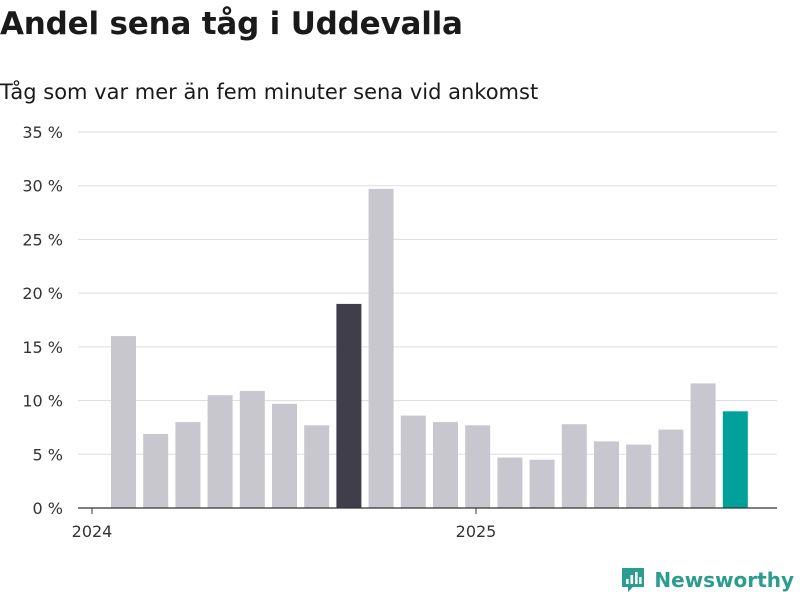  What do you see at coordinates (476, 531) in the screenshot?
I see `x-tick-label: 2025` at bounding box center [476, 531].